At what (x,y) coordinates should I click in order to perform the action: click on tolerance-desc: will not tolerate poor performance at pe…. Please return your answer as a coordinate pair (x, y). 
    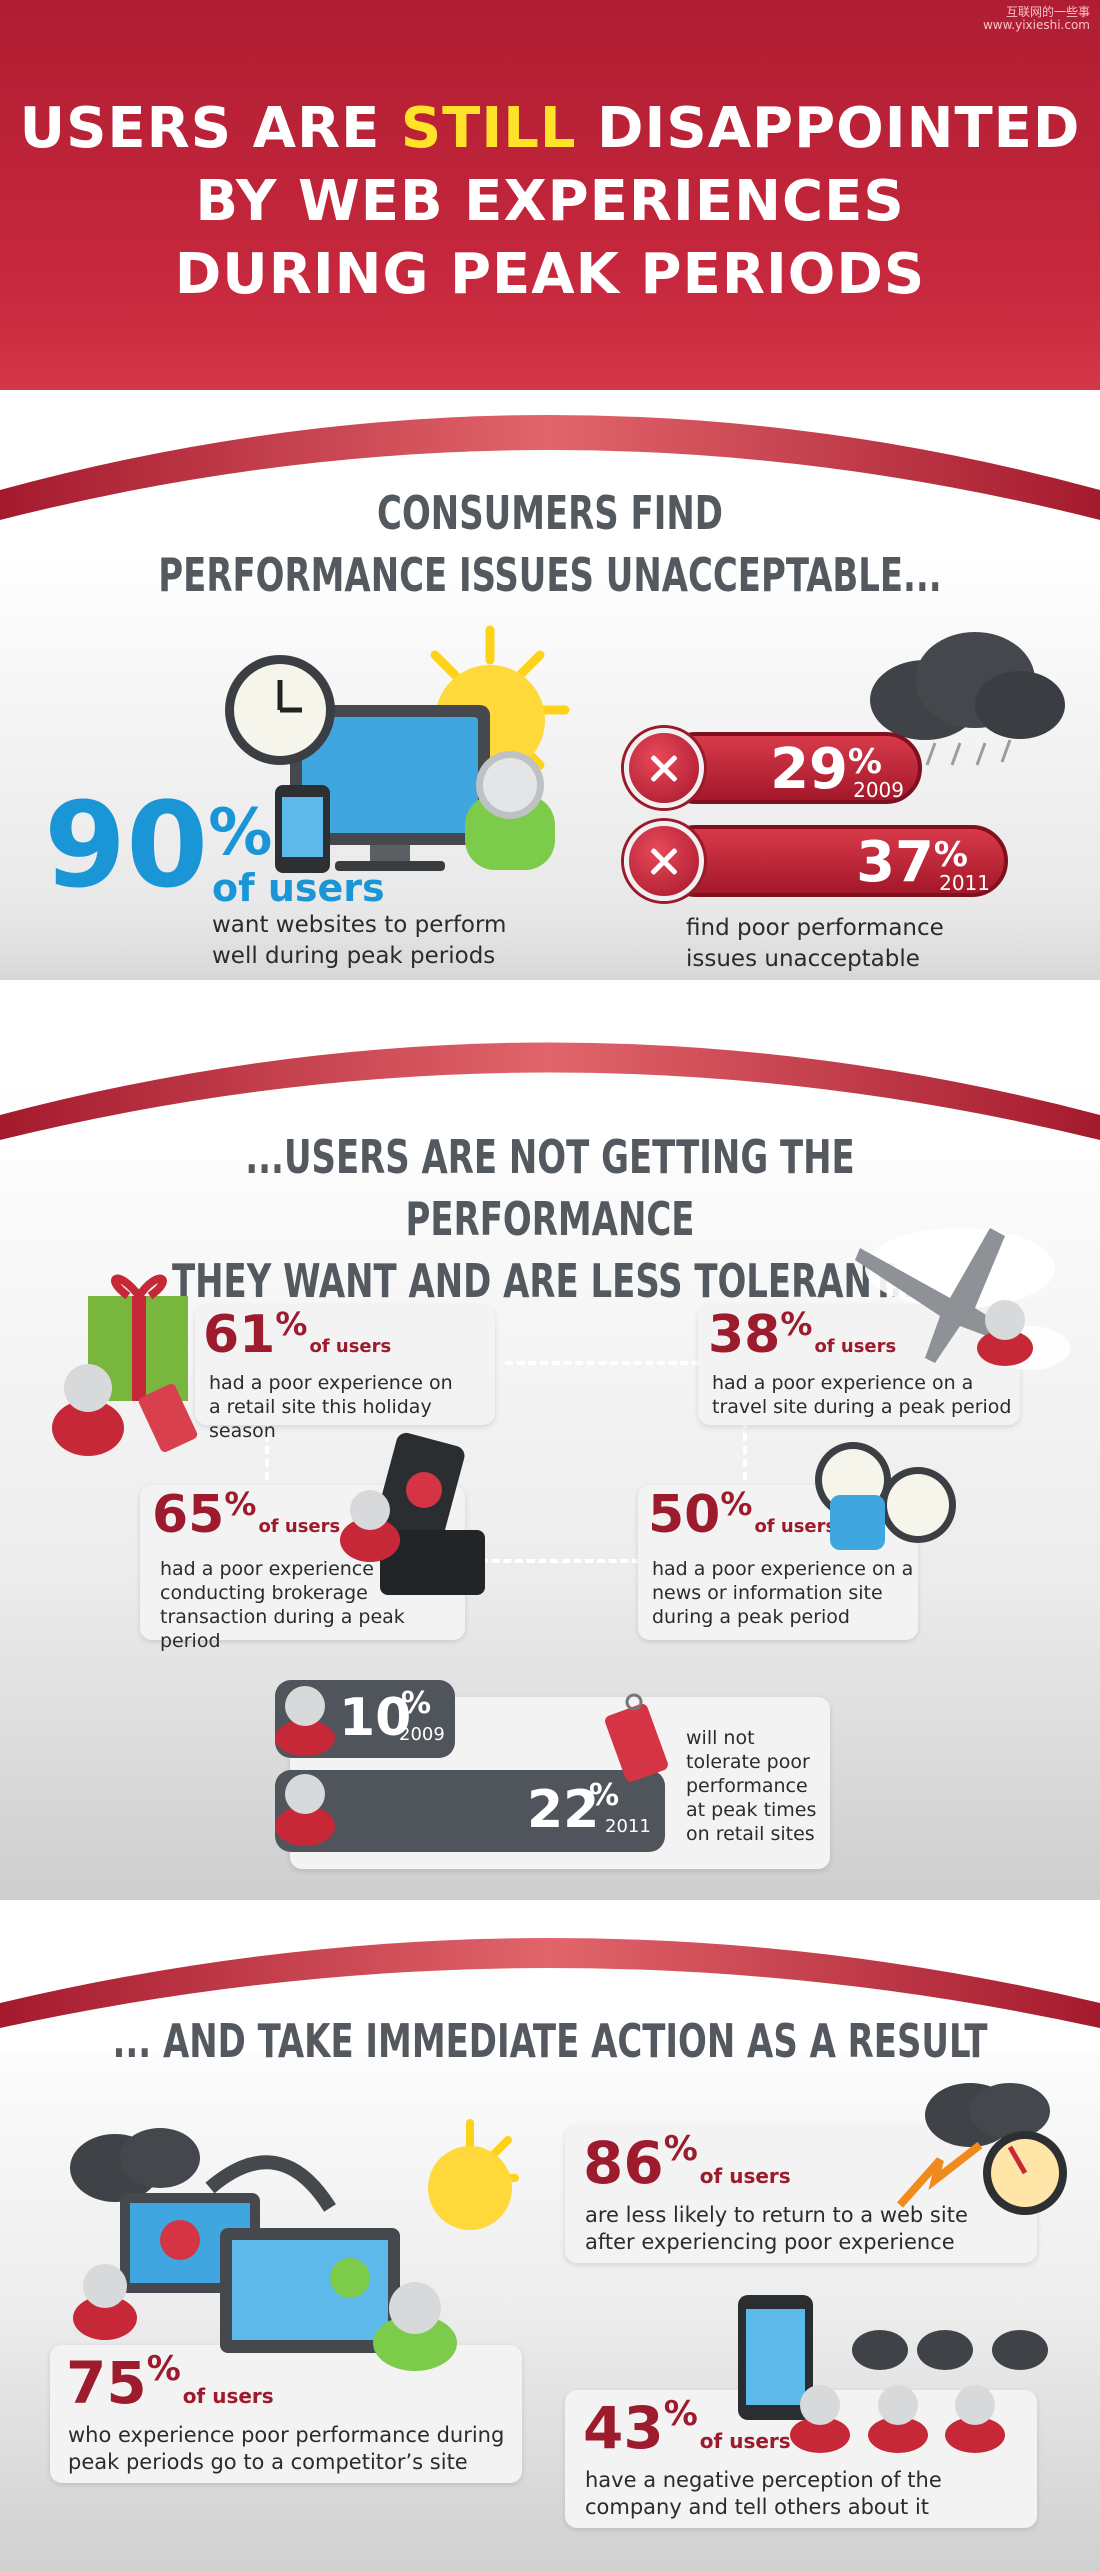
    Looking at the image, I should click on (751, 1786).